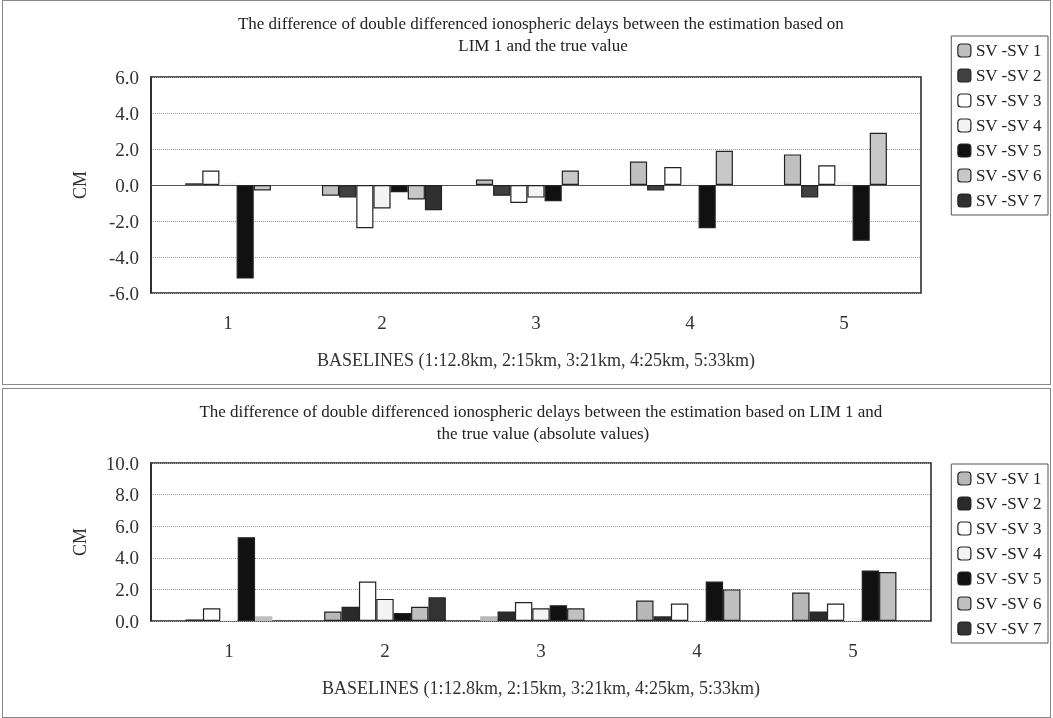 The width and height of the screenshot is (1053, 718). What do you see at coordinates (123, 257) in the screenshot?
I see `y-tick-label: -4.0` at bounding box center [123, 257].